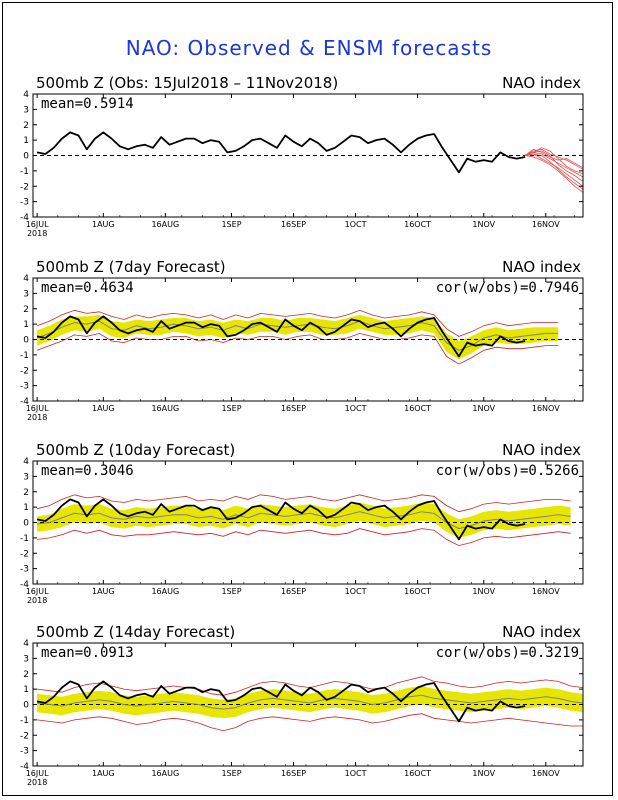 This screenshot has height=800, width=618. What do you see at coordinates (187, 83) in the screenshot?
I see `panel-title: 500mb Z (Obs: 15Jul2018 – 11Nov2018)` at bounding box center [187, 83].